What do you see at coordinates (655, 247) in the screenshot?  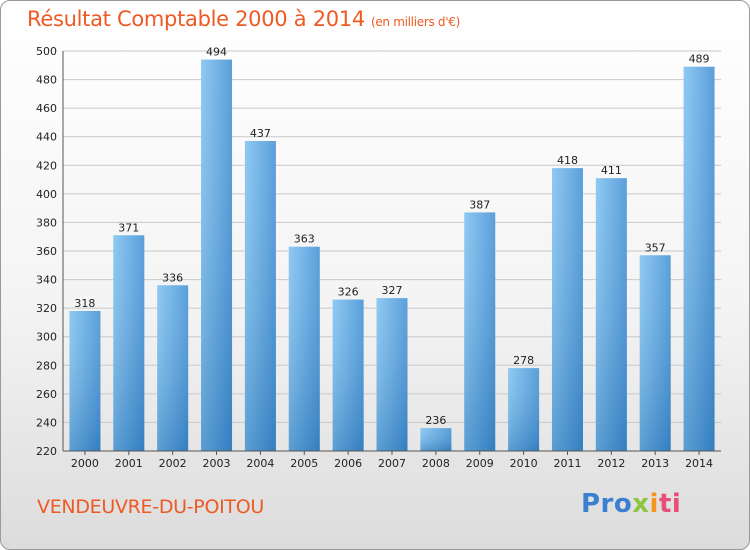 I see `data-label: 357` at bounding box center [655, 247].